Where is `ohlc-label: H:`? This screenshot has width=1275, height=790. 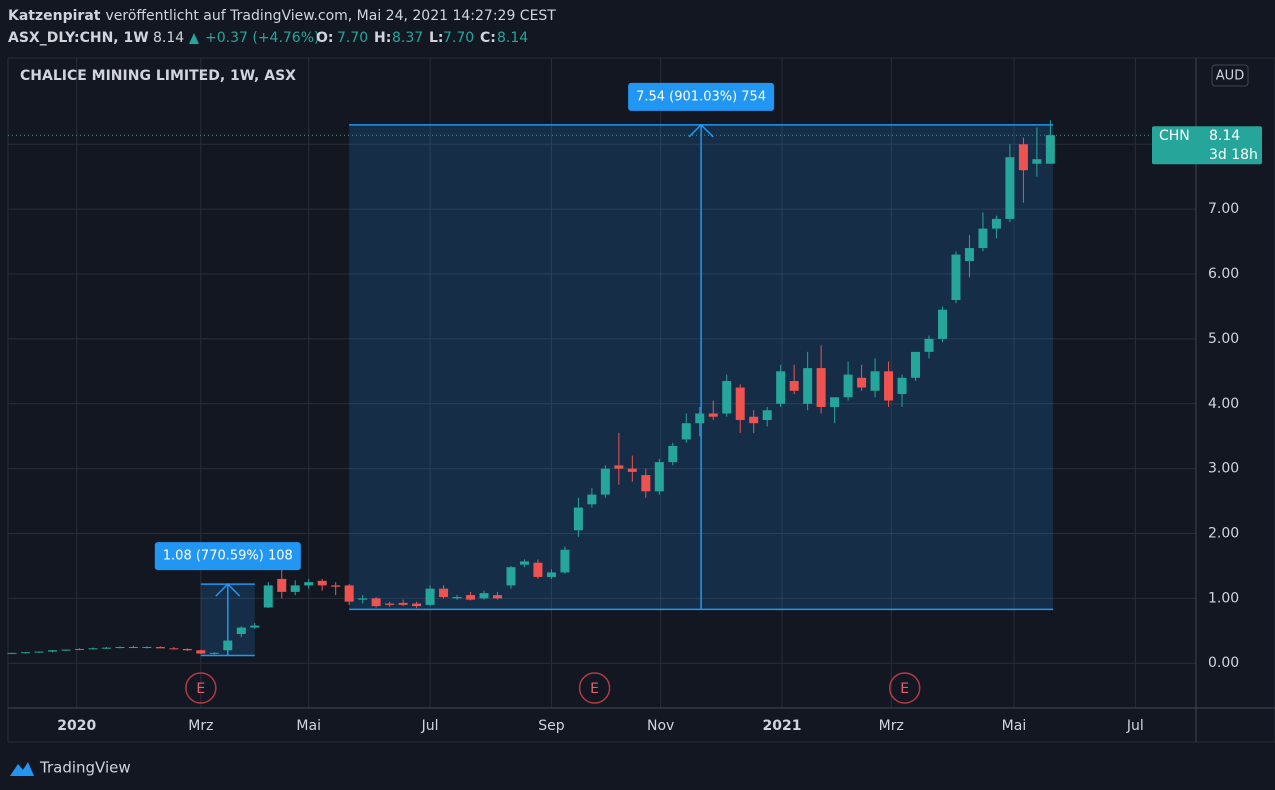
ohlc-label: H: is located at coordinates (382, 38).